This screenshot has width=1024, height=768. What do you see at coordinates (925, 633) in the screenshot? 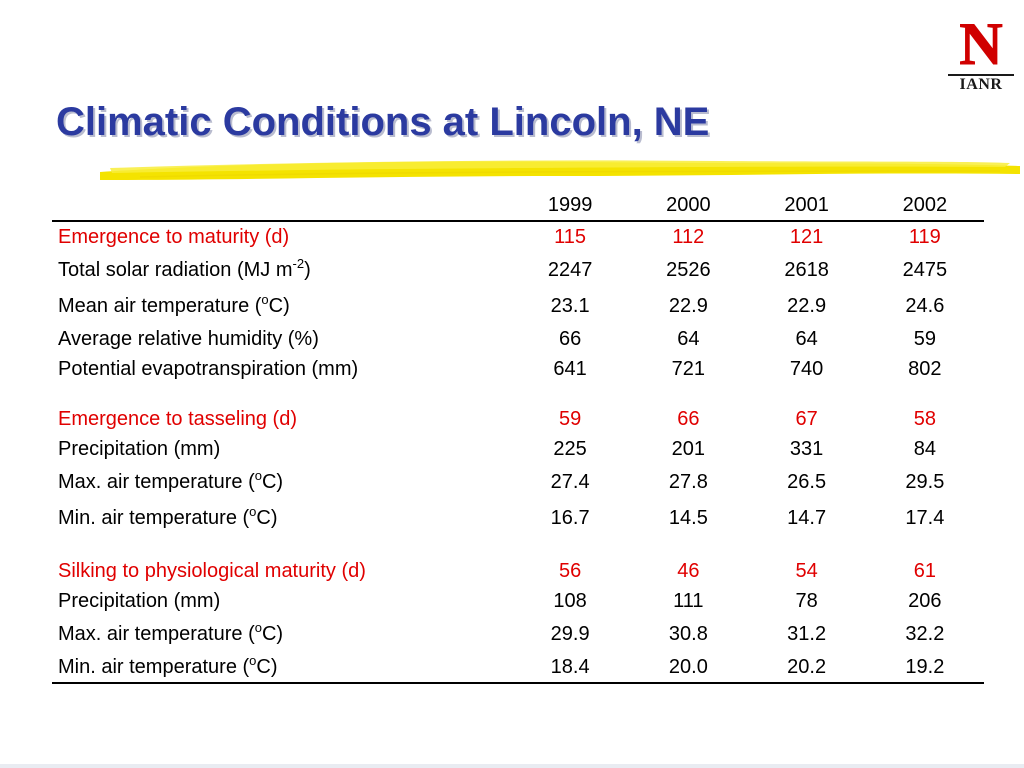
I see `cell-value: 32.2` at bounding box center [925, 633].